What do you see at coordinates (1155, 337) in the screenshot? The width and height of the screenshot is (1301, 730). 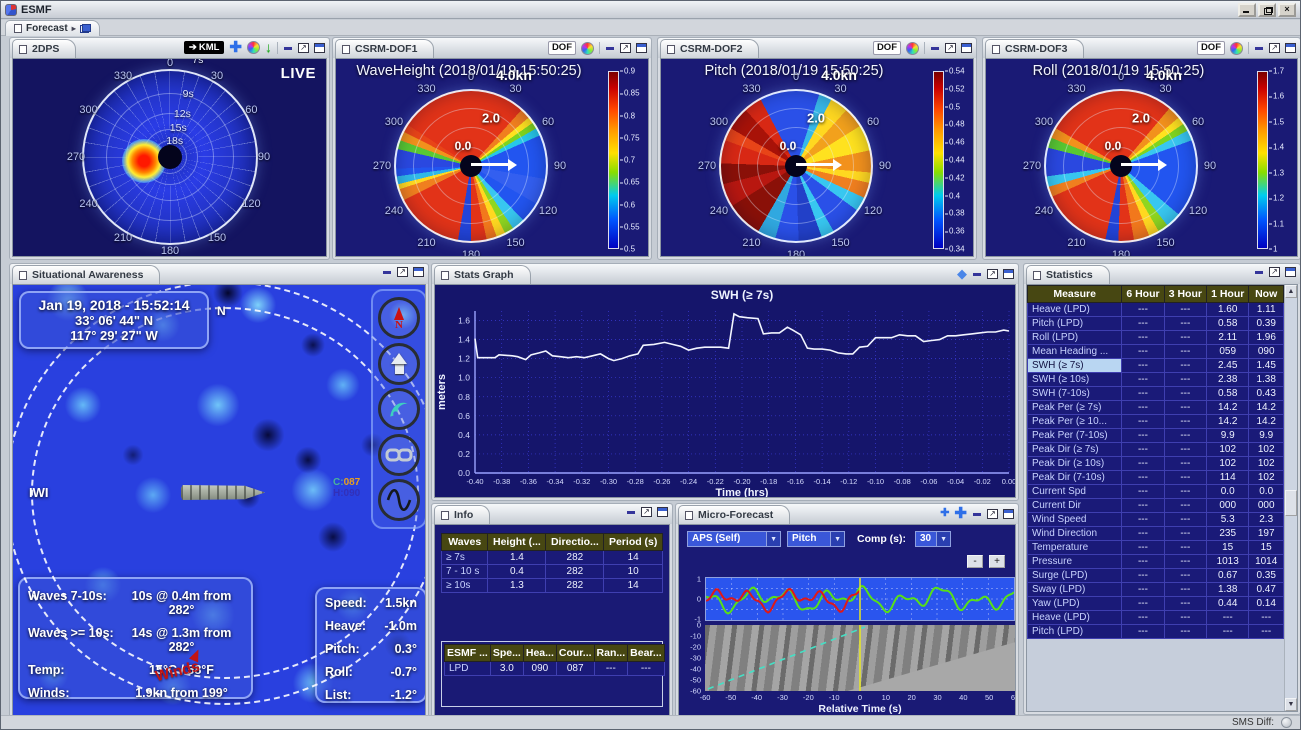 I see `table-row: Roll (LPD) --- --- 2.11 1.96` at bounding box center [1155, 337].